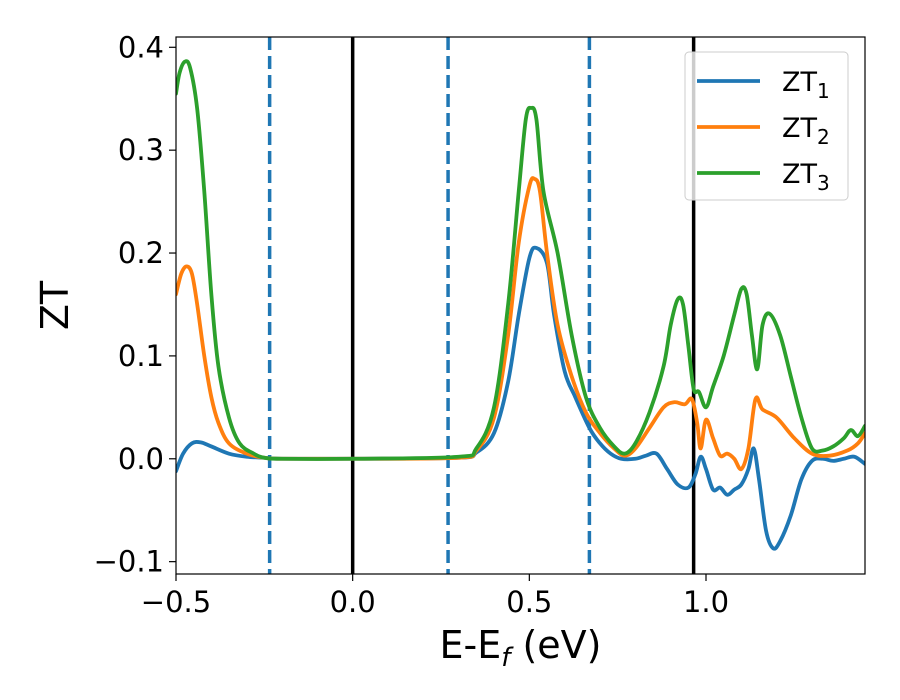  Describe the element at coordinates (129, 562) in the screenshot. I see `y-tick-label: −0.1` at that location.